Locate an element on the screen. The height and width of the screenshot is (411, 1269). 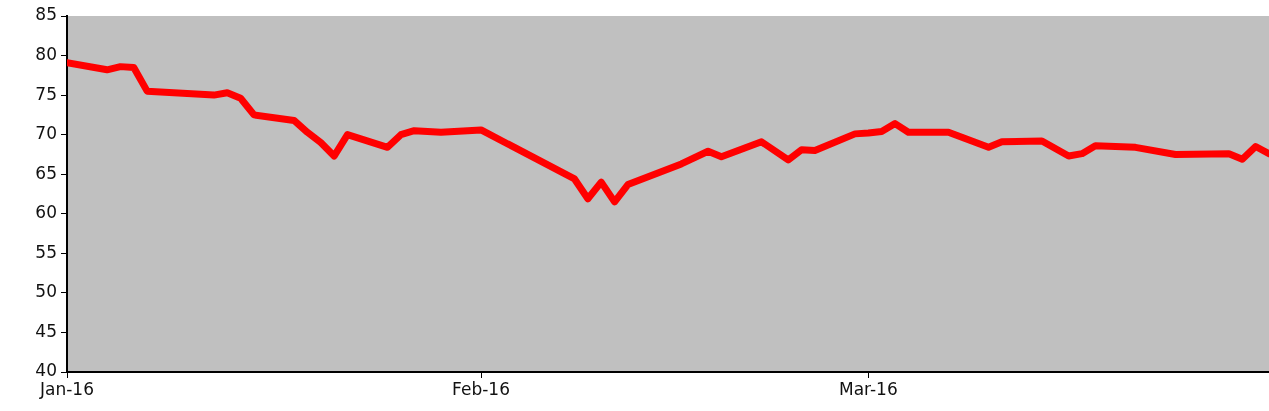
y-tick-label: 45 is located at coordinates (46, 330).